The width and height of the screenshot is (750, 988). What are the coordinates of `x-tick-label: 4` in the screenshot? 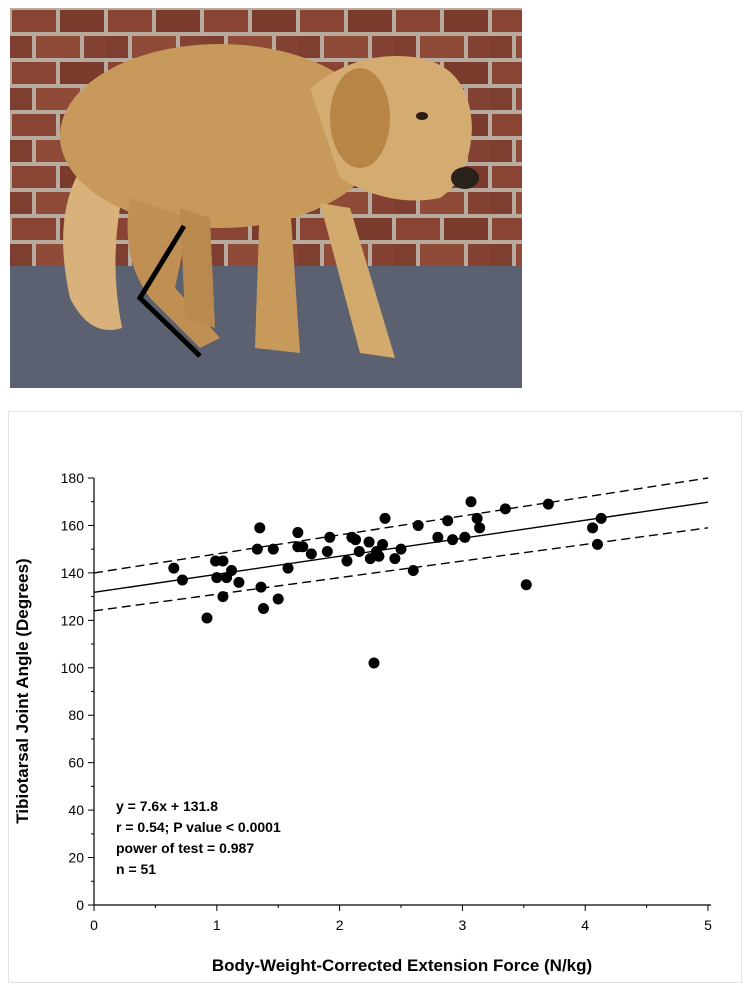 It's located at (585, 925).